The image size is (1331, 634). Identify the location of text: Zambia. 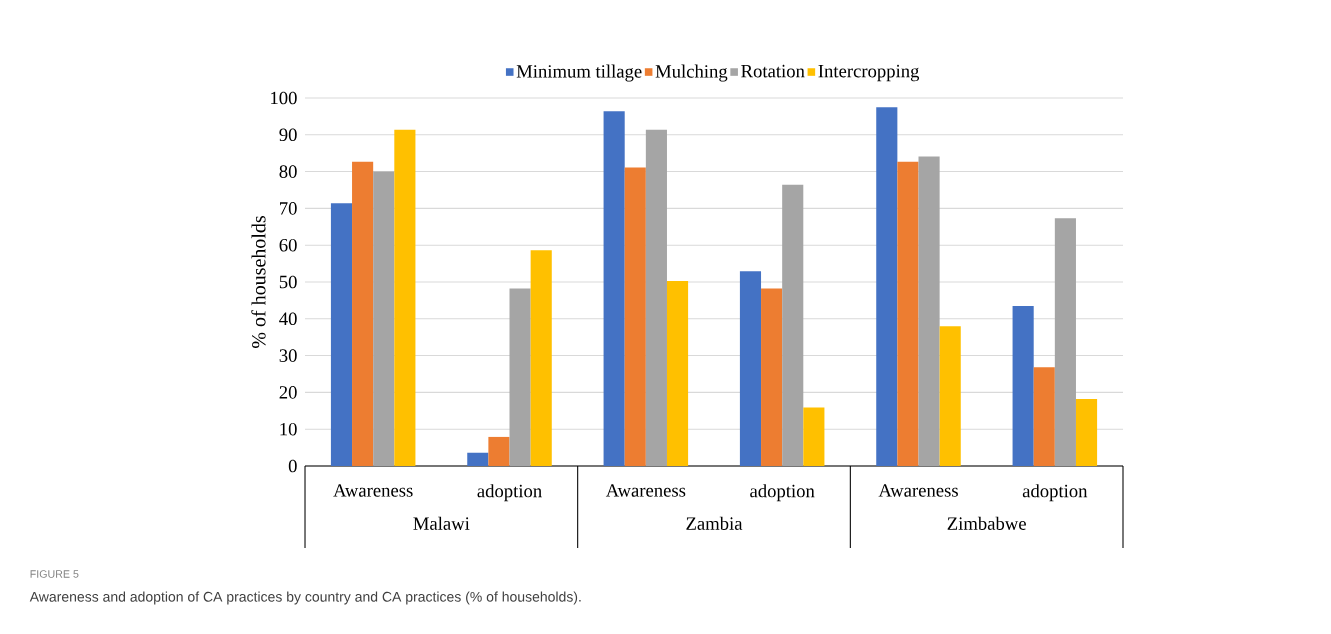
(714, 523).